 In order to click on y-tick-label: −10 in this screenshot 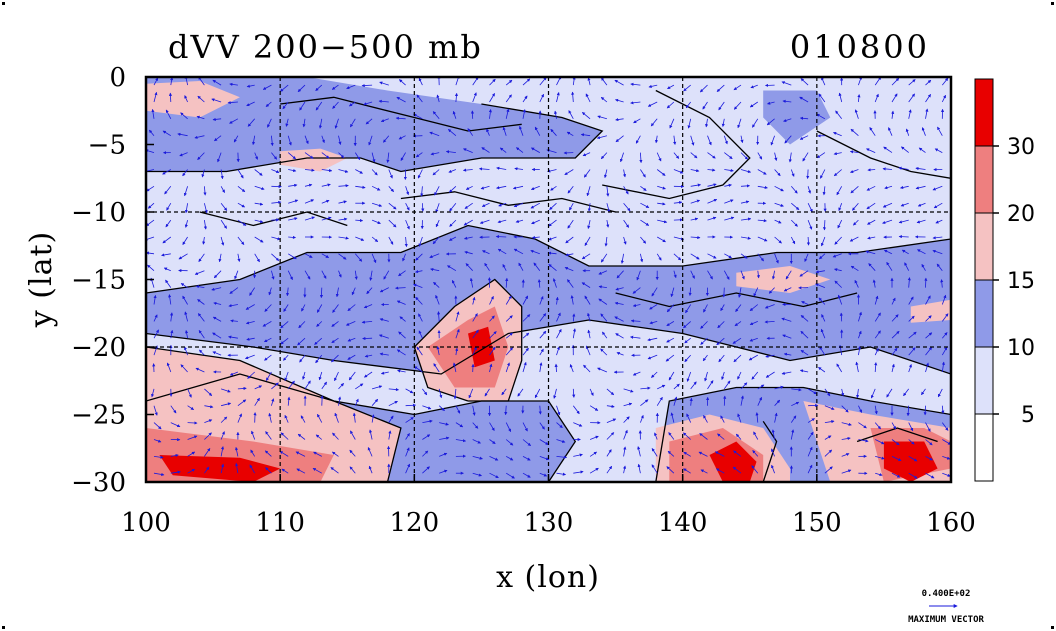, I will do `click(98, 213)`.